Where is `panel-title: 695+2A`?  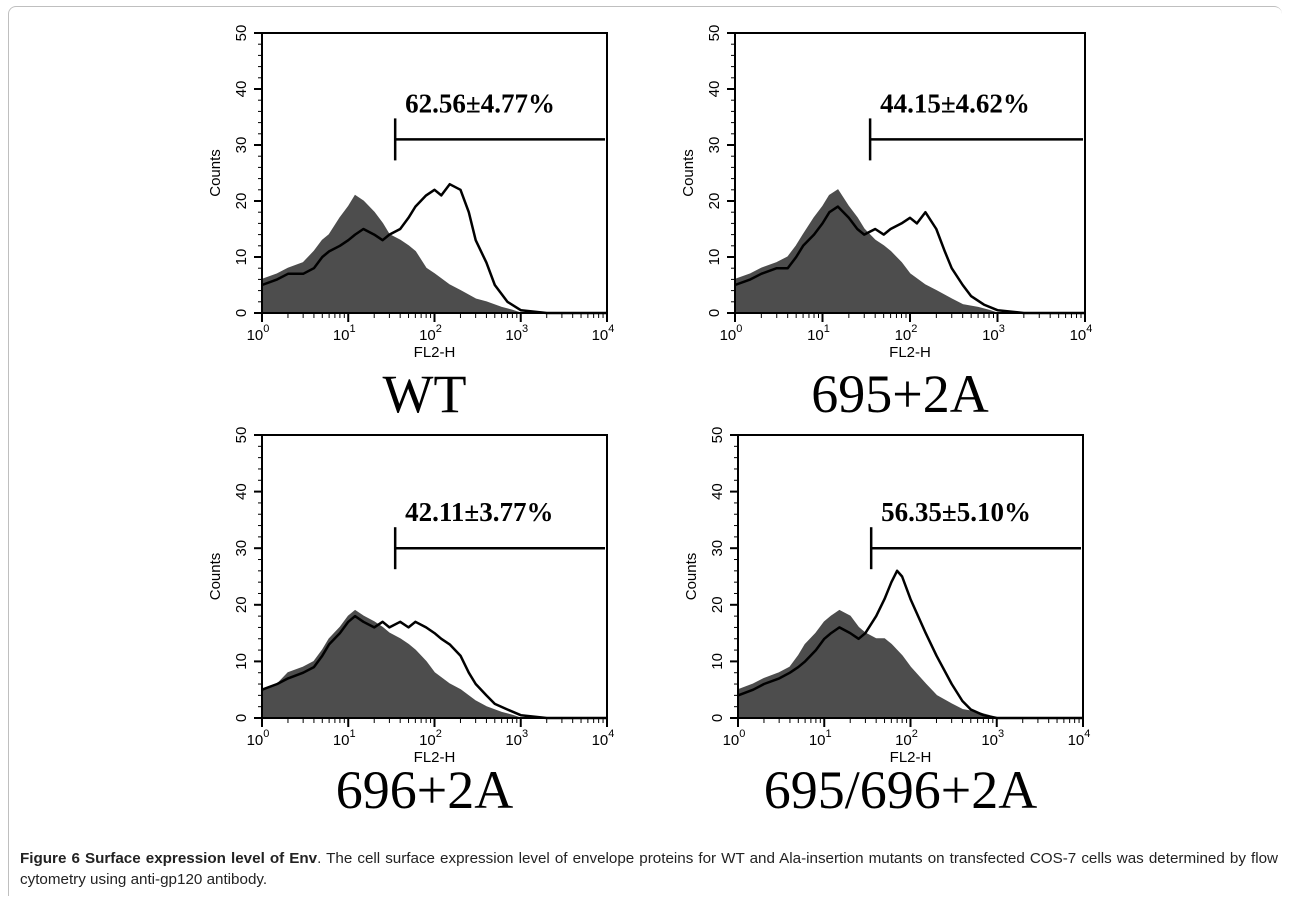
panel-title: 695+2A is located at coordinates (899, 394).